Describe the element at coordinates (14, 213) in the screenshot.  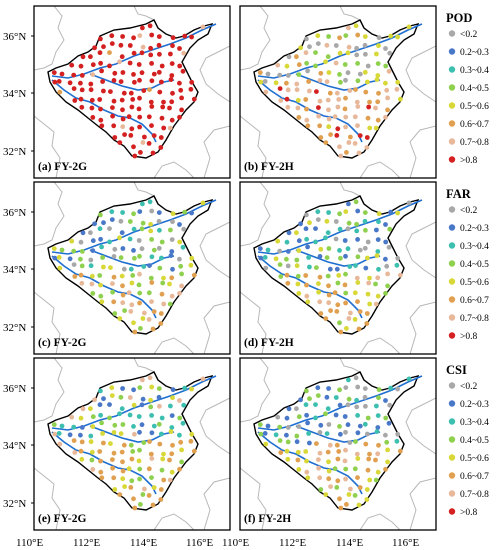
I see `y-tick-label: 36°N` at that location.